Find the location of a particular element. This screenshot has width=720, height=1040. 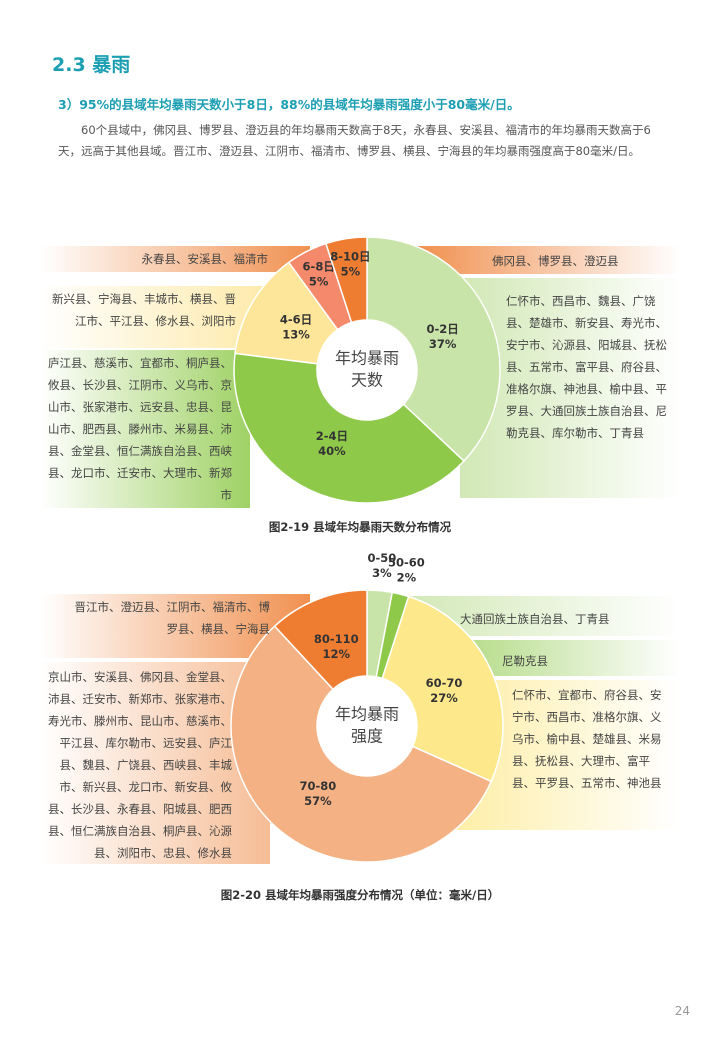

center-label: 强度 is located at coordinates (367, 736).